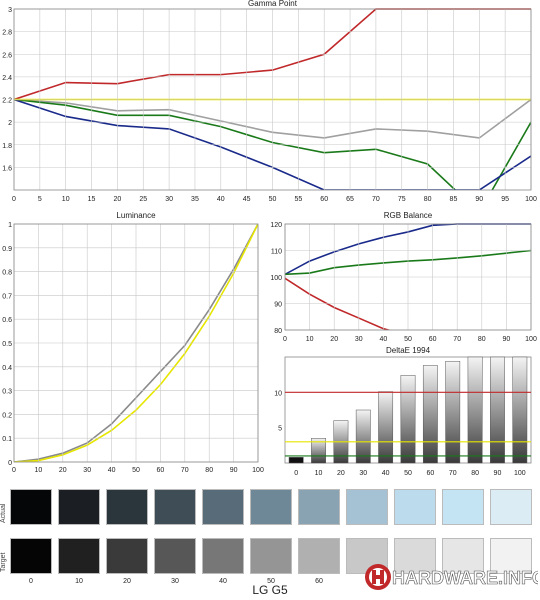 This screenshot has width=540, height=600. Describe the element at coordinates (136, 215) in the screenshot. I see `chart-title: Luminance` at that location.